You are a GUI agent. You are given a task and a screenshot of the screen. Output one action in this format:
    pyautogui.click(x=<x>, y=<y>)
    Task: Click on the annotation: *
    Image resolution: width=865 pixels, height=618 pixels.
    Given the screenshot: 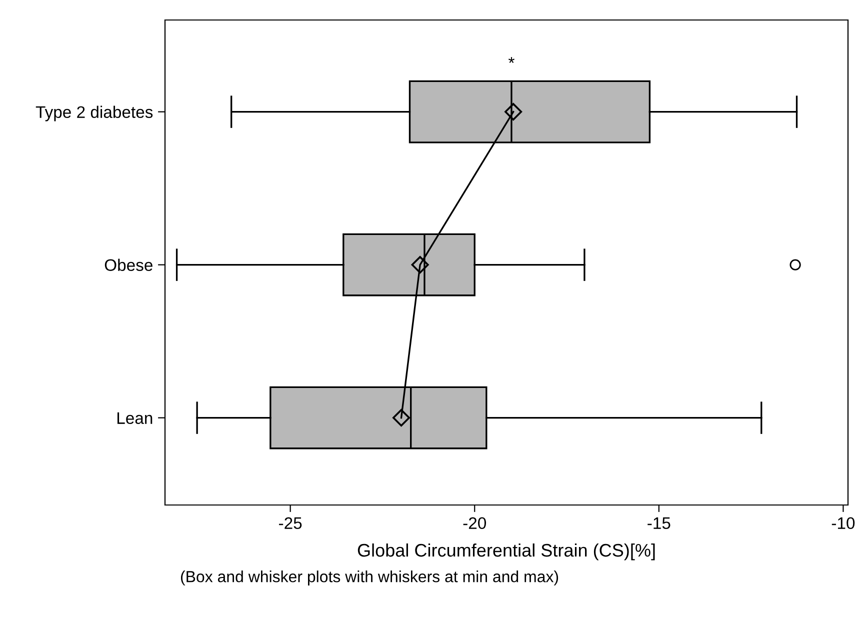 What is the action you would take?
    pyautogui.click(x=511, y=60)
    